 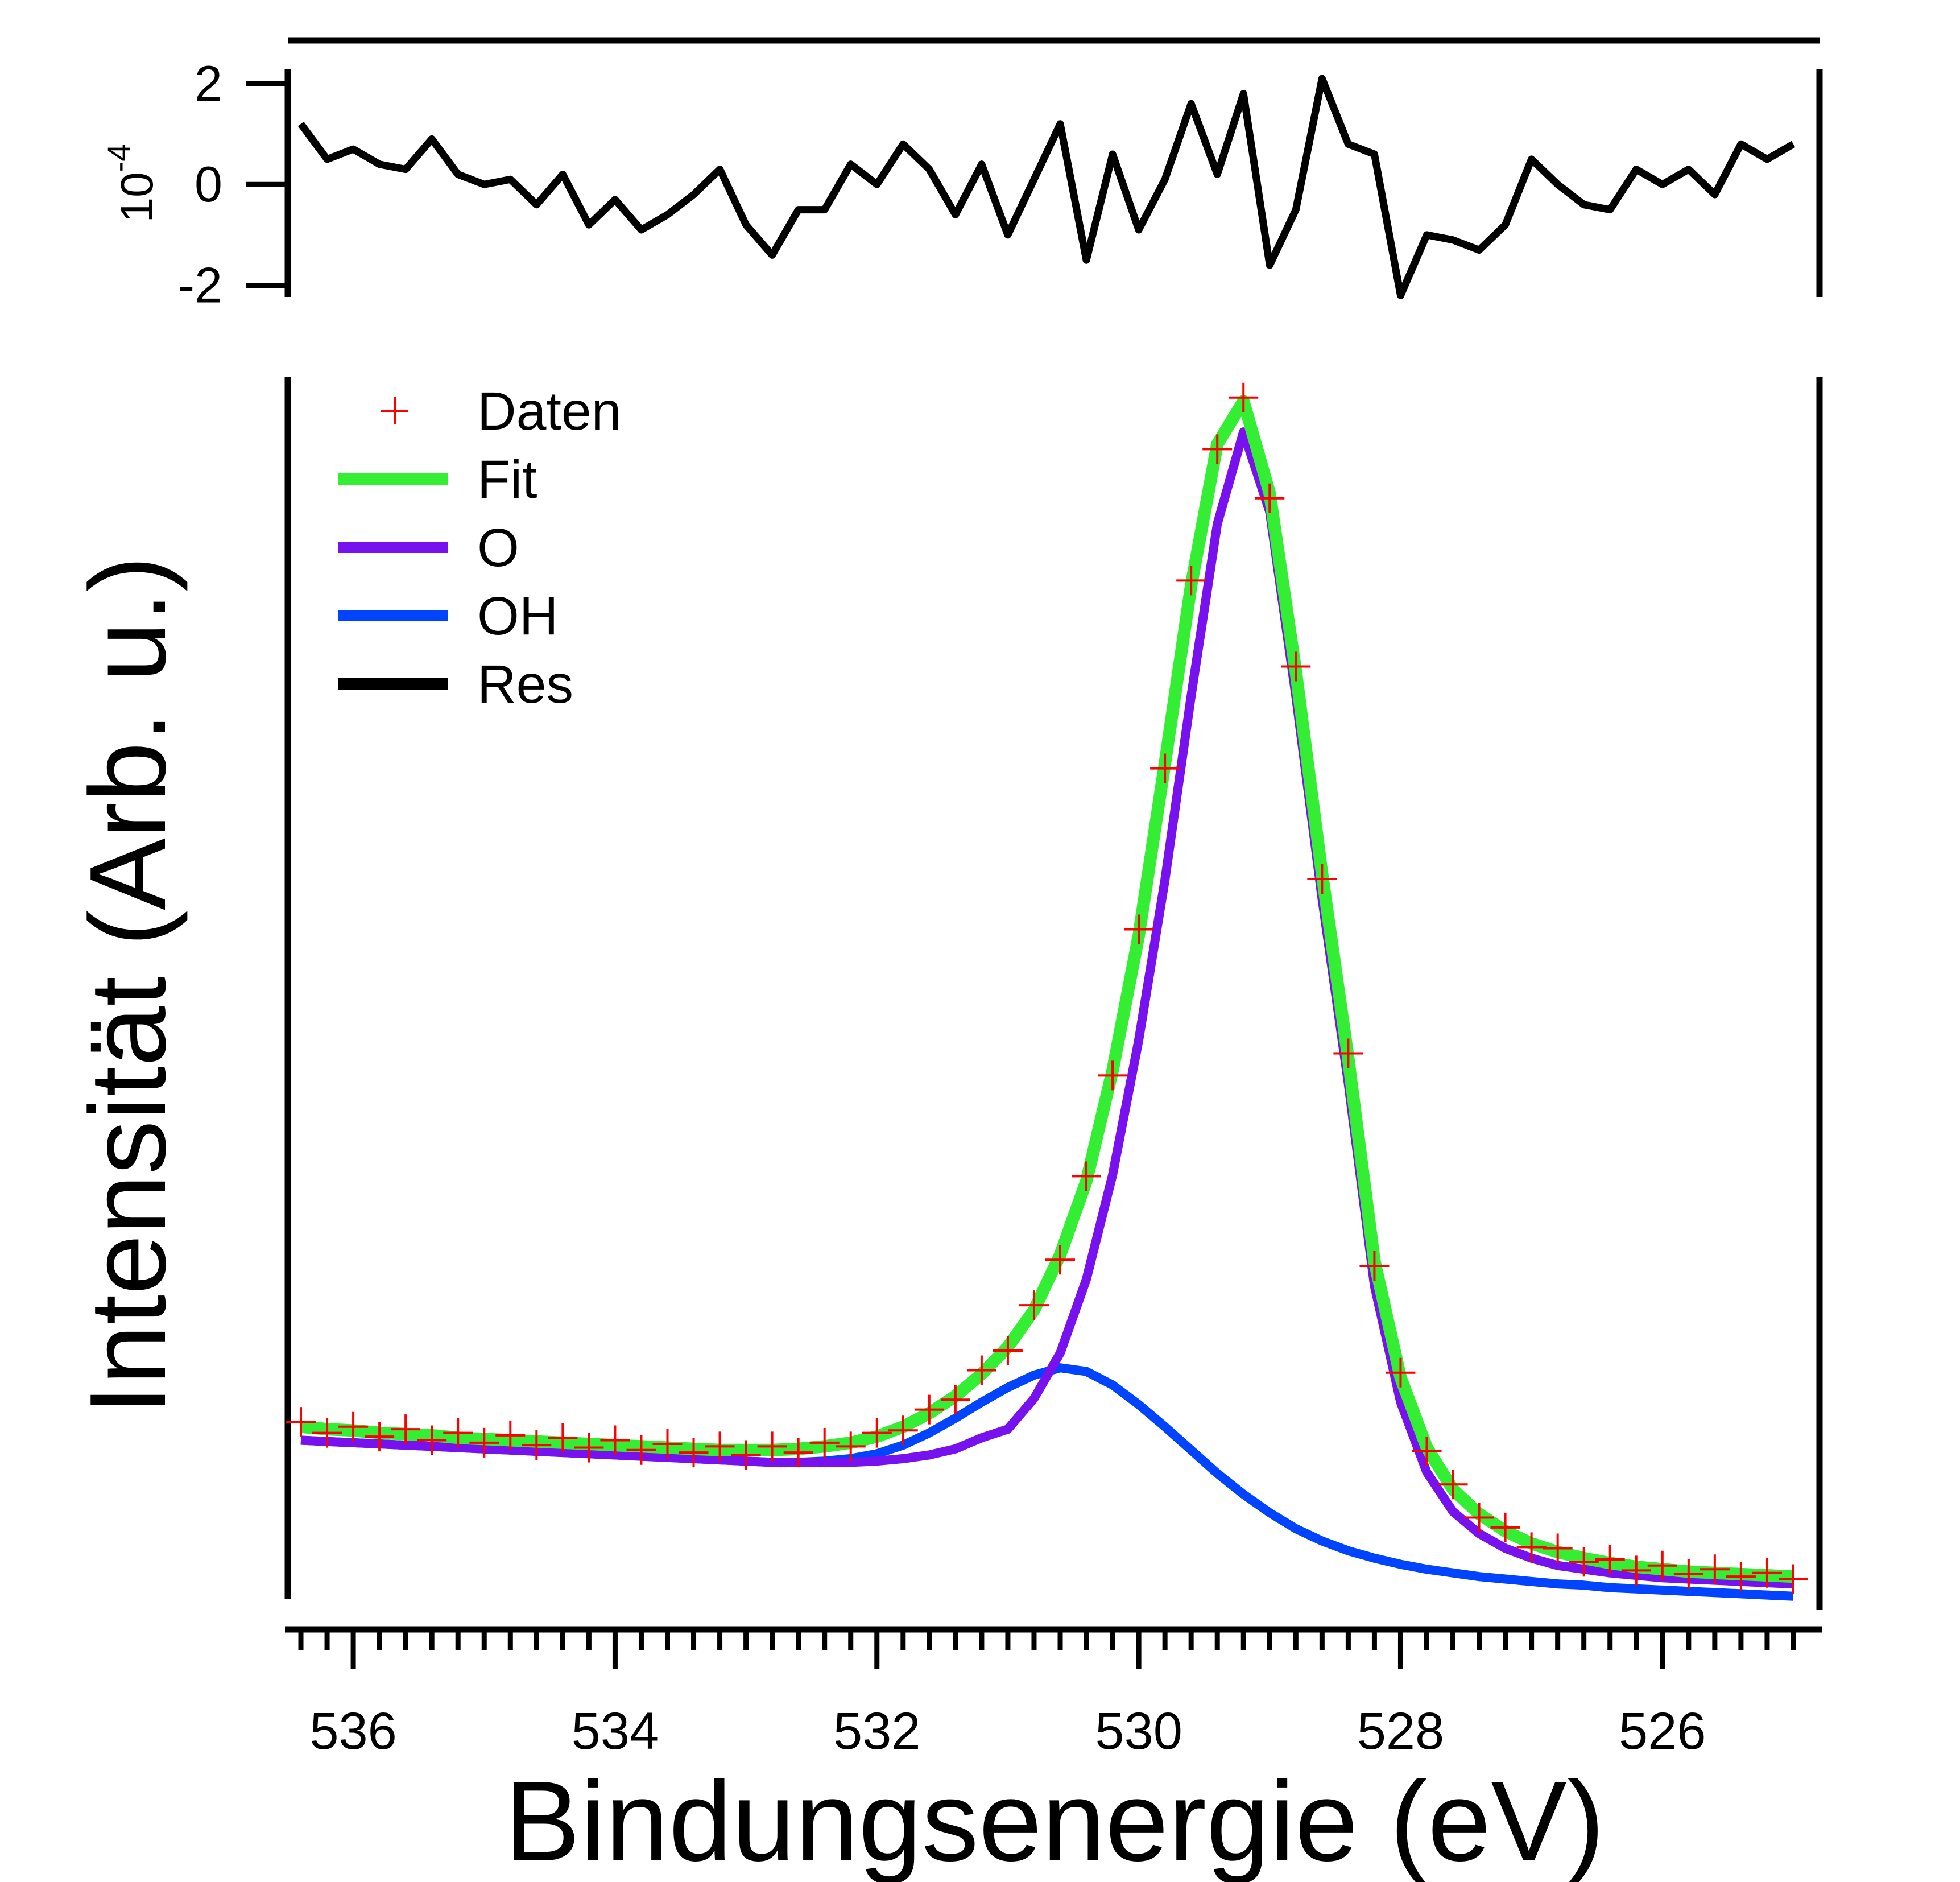 I want to click on y-axis-title: Intensität (Arb. u.), so click(x=128, y=985).